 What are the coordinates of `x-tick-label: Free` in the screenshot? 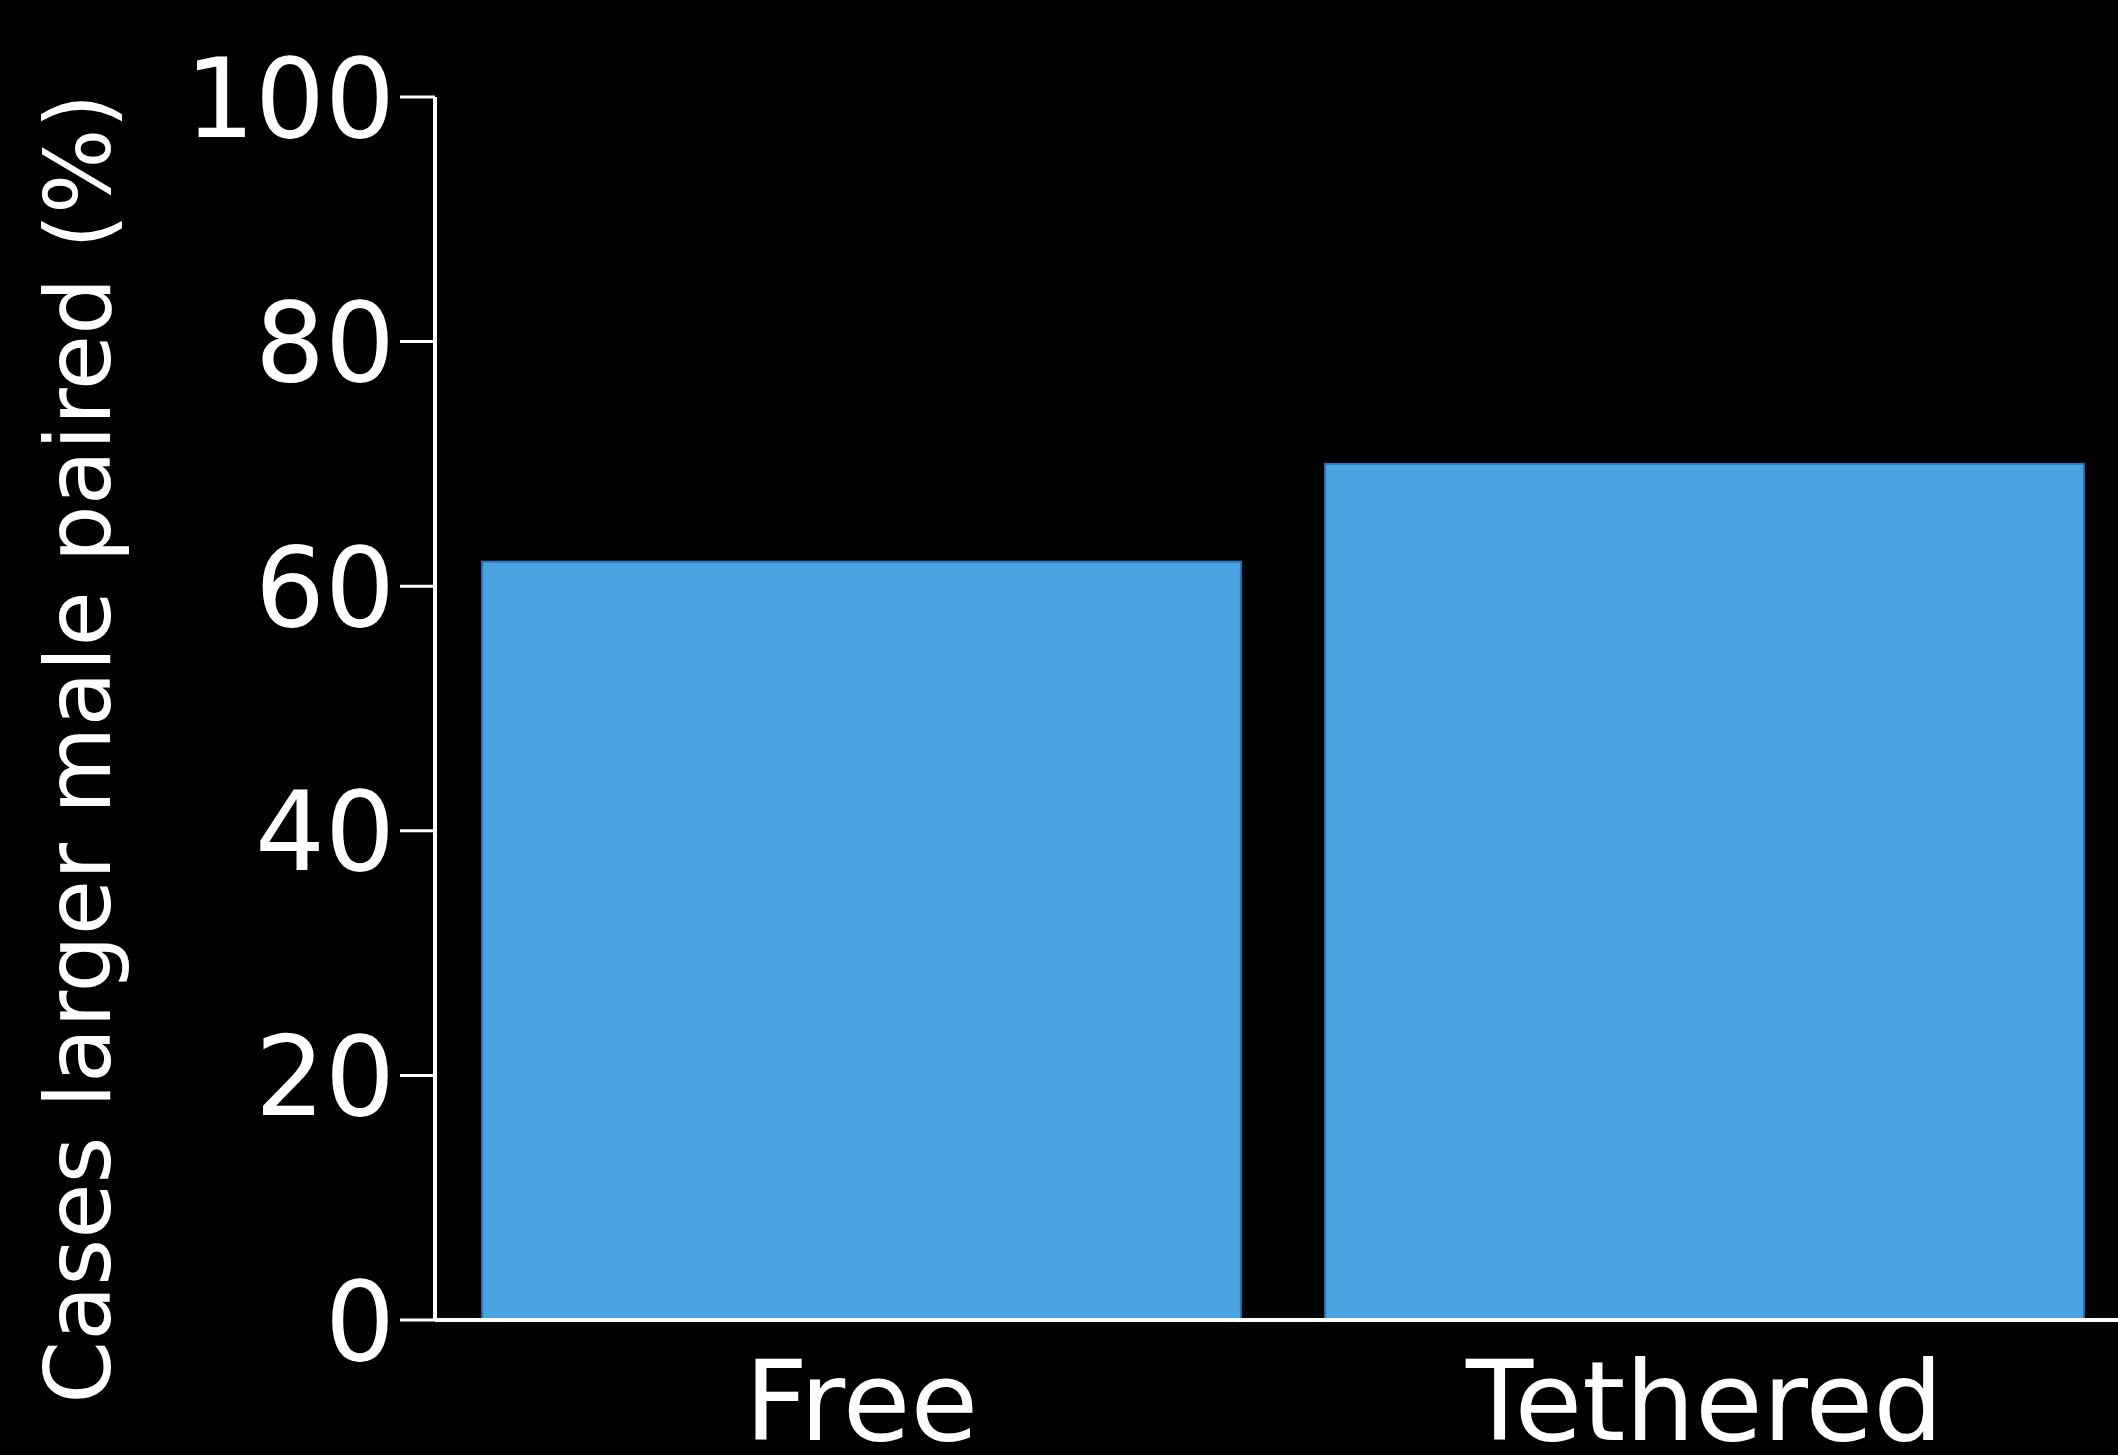 It's located at (861, 1396).